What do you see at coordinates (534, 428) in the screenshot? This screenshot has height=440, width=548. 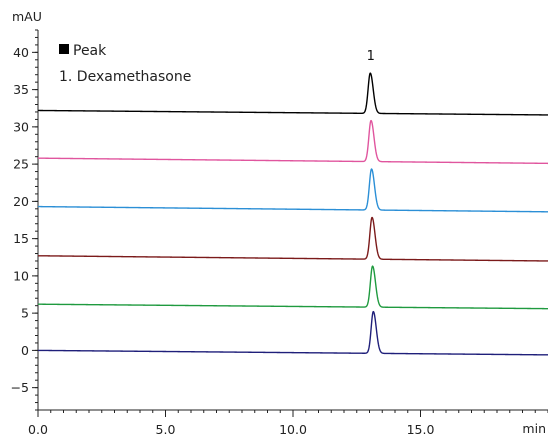 I see `x-axis-unit-label: min` at bounding box center [534, 428].